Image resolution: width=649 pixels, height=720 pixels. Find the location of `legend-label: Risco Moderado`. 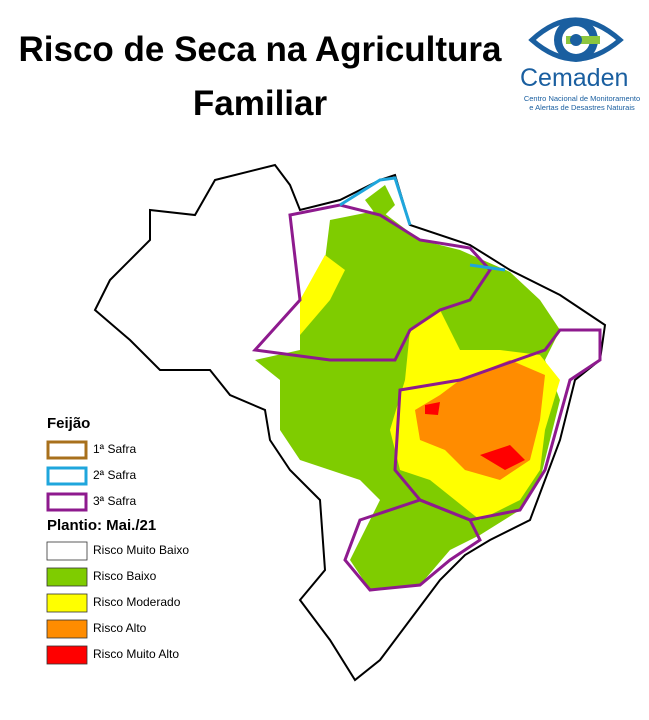

legend-label: Risco Moderado is located at coordinates (137, 602).